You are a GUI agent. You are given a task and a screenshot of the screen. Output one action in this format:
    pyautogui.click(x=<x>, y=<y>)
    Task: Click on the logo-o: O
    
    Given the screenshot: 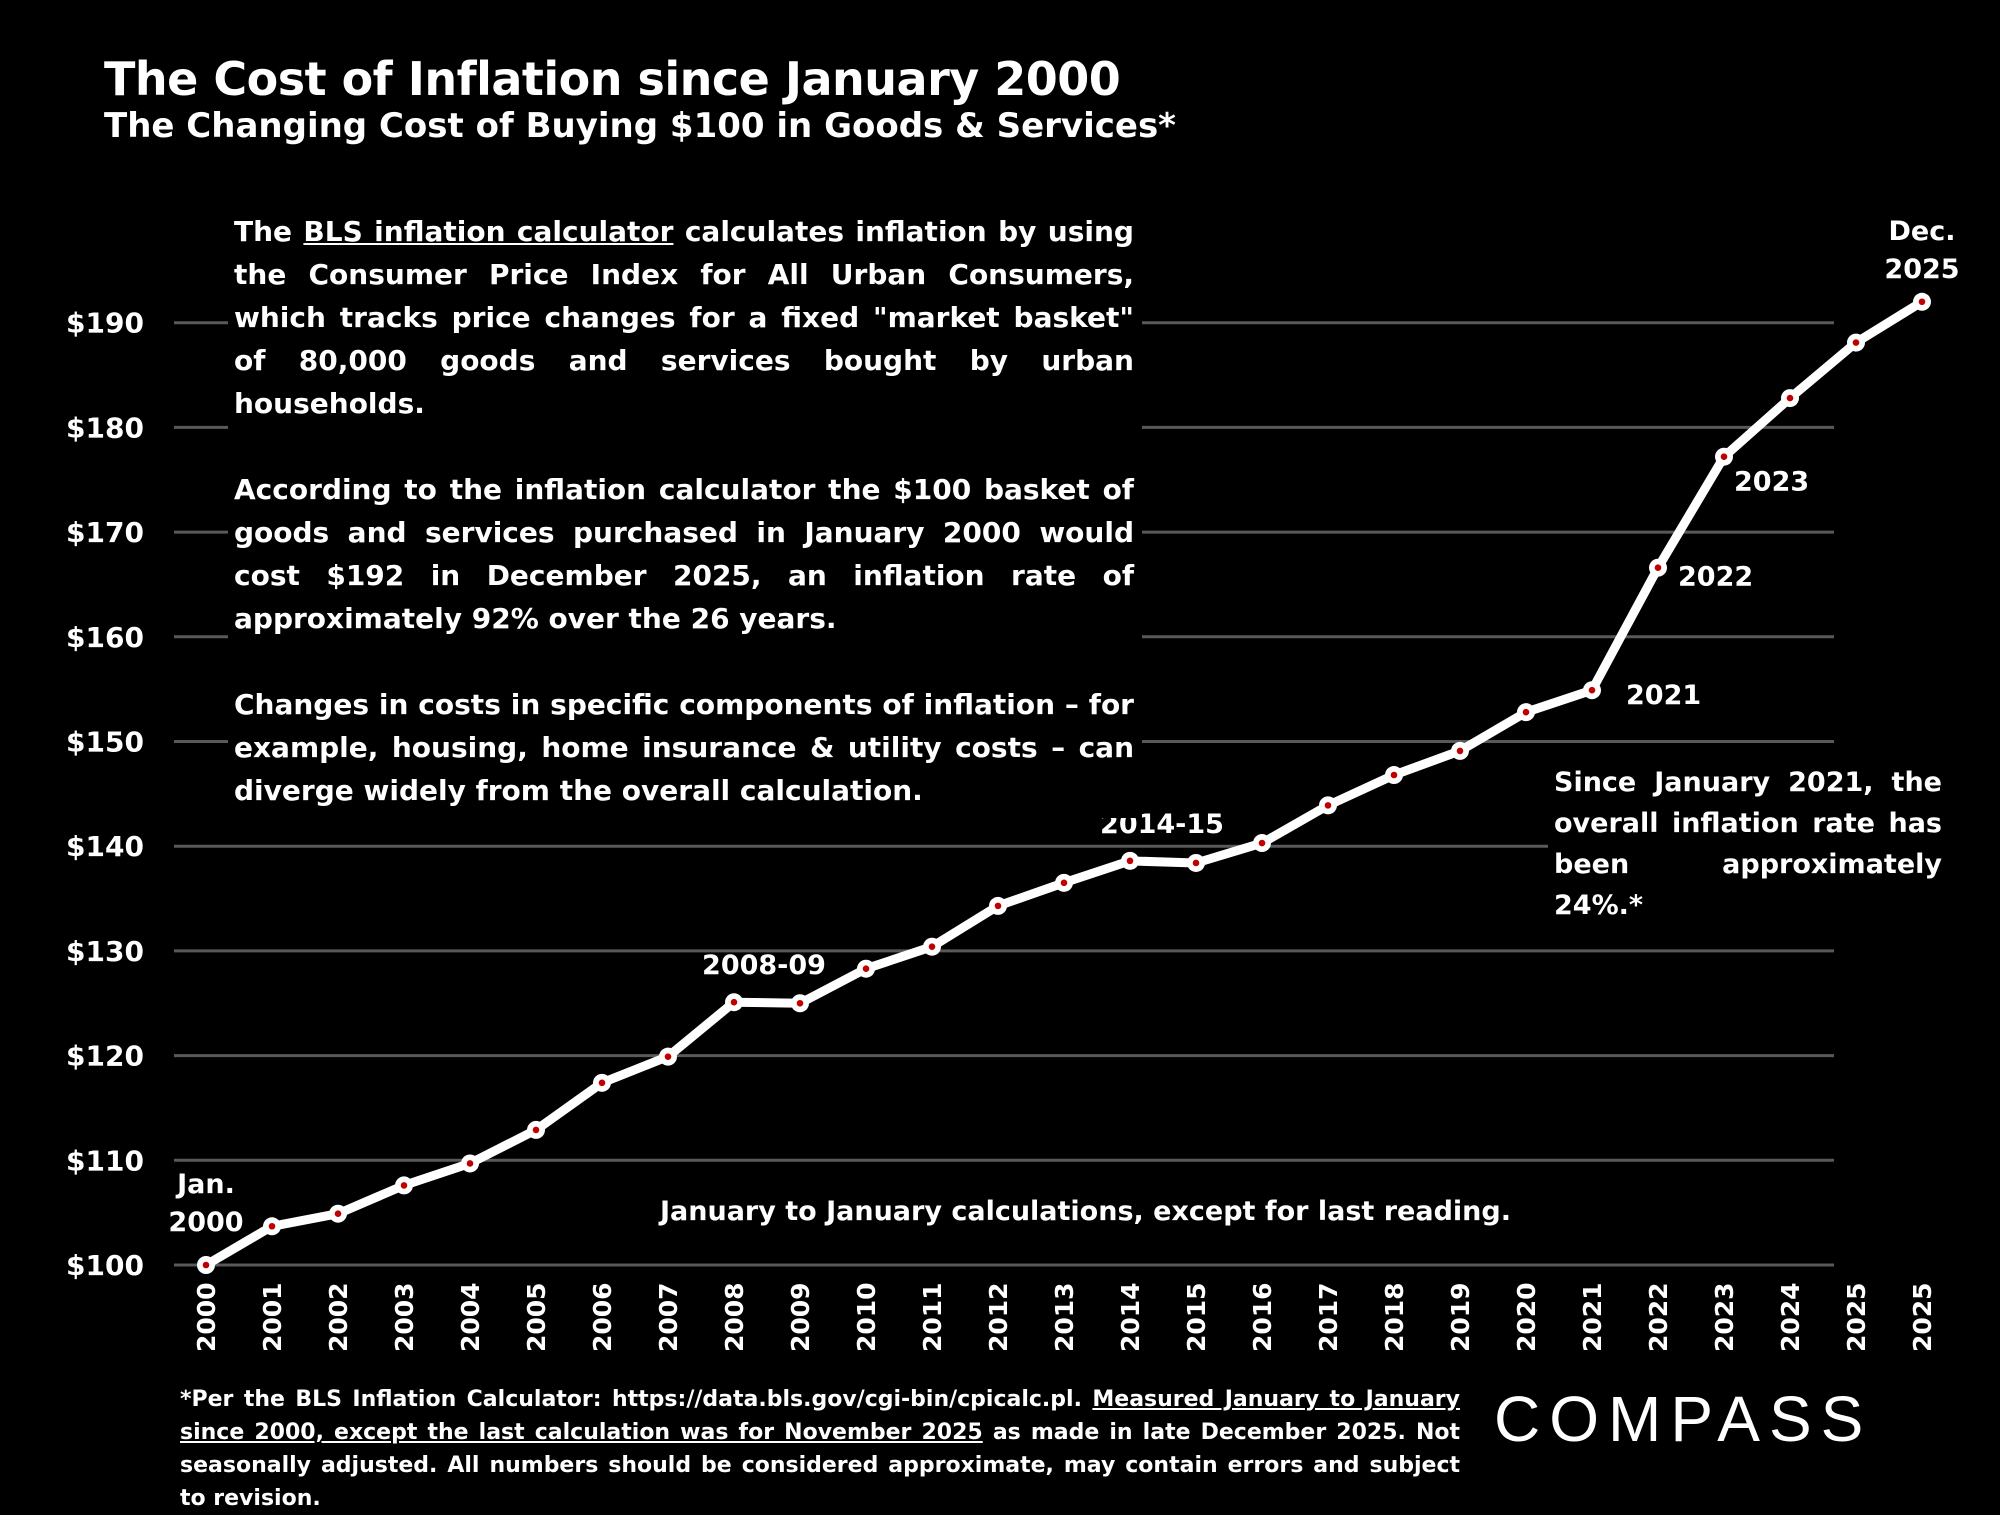 What is the action you would take?
    pyautogui.click(x=1578, y=1419)
    